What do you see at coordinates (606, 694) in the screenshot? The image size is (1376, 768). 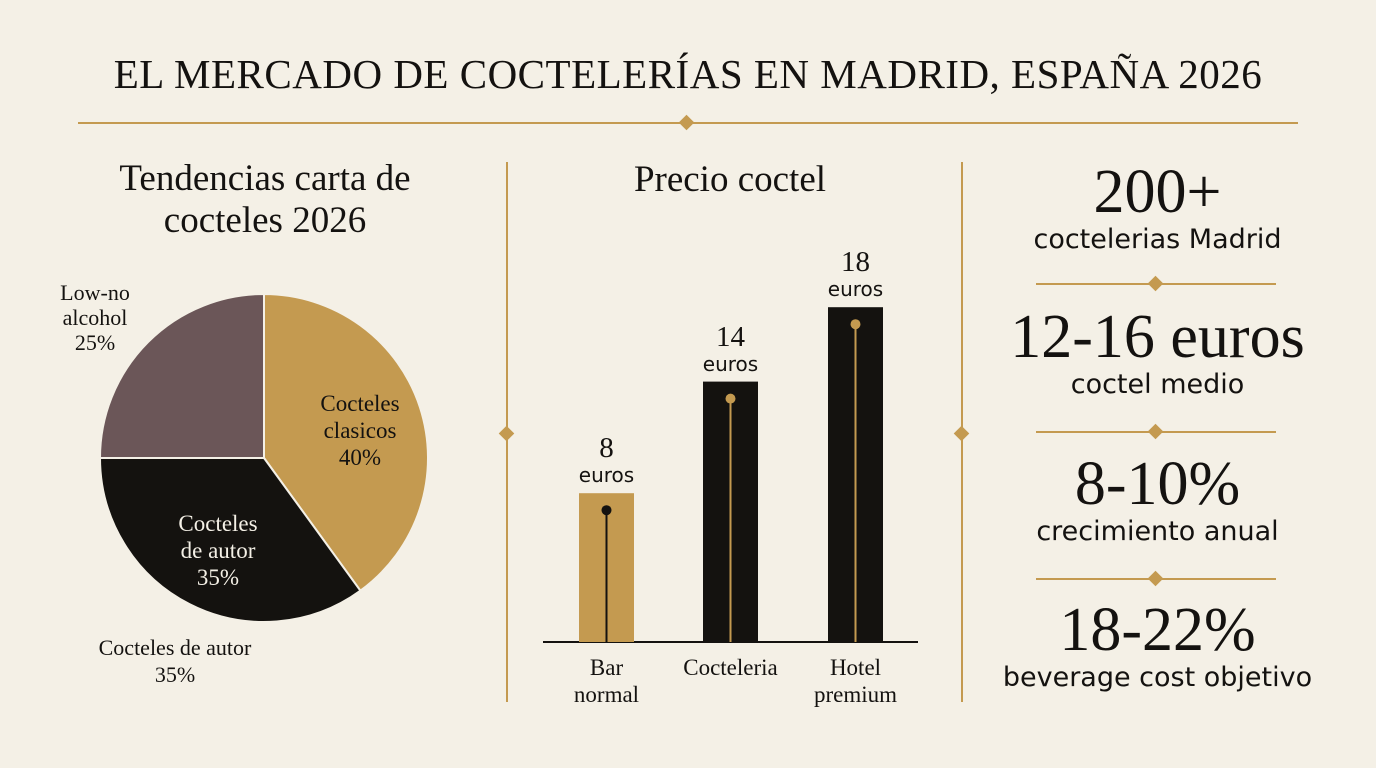 I see `tick-line: normal` at bounding box center [606, 694].